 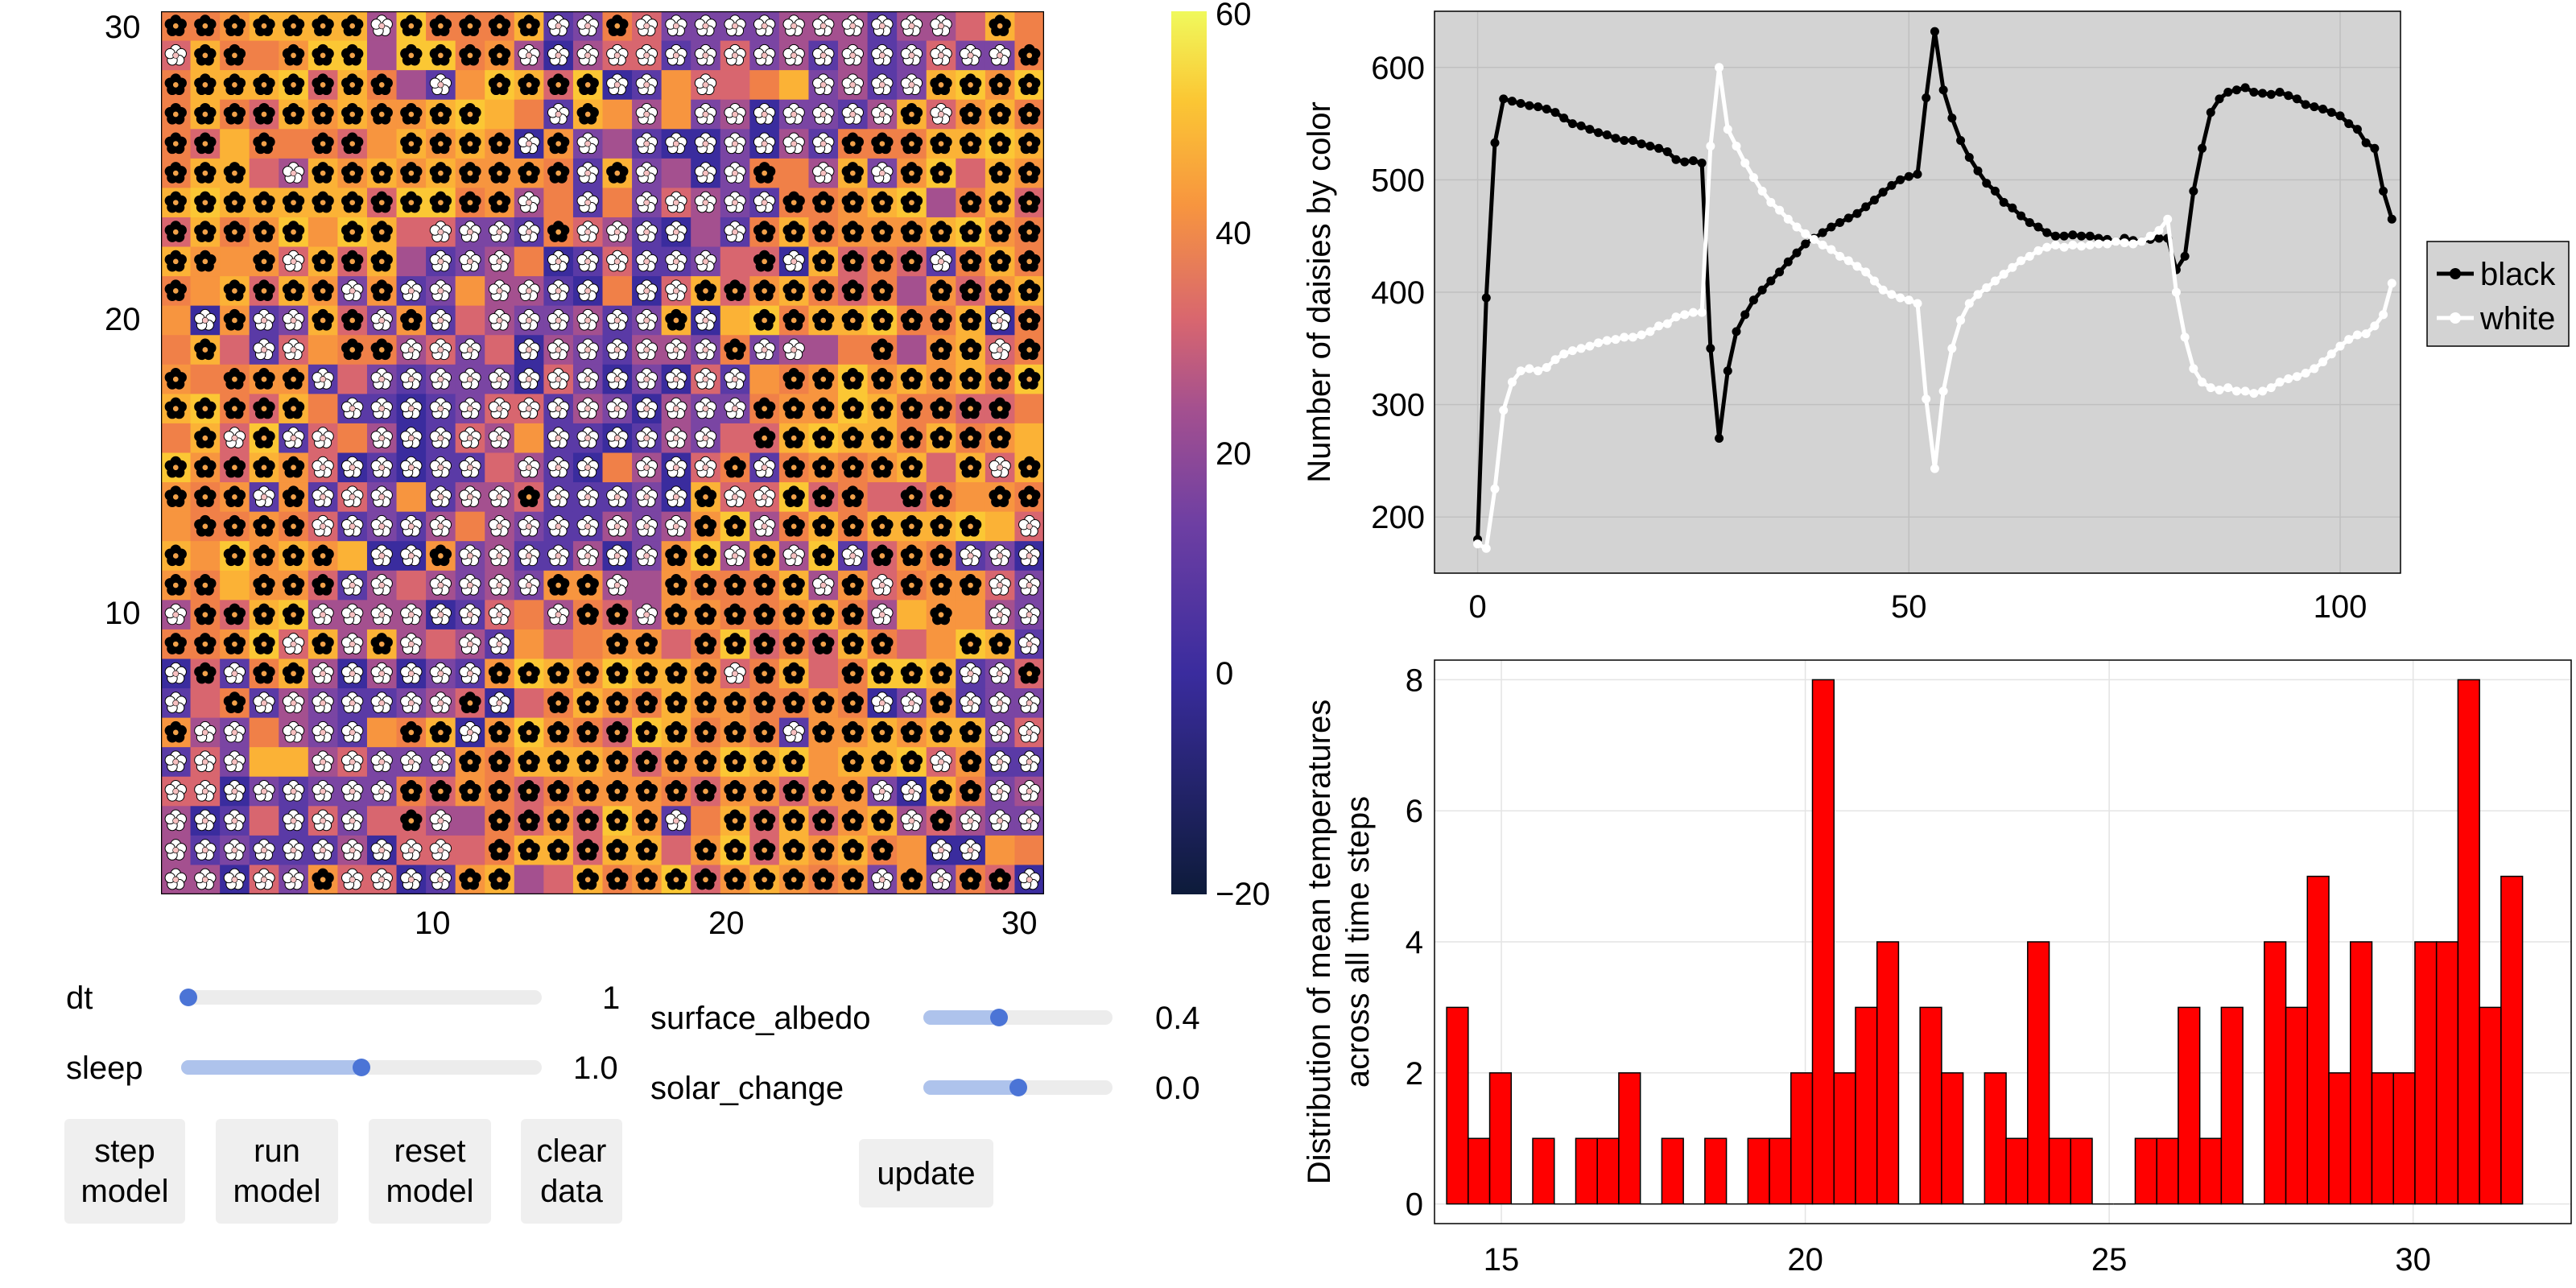 I want to click on update-button: update, so click(x=926, y=1173).